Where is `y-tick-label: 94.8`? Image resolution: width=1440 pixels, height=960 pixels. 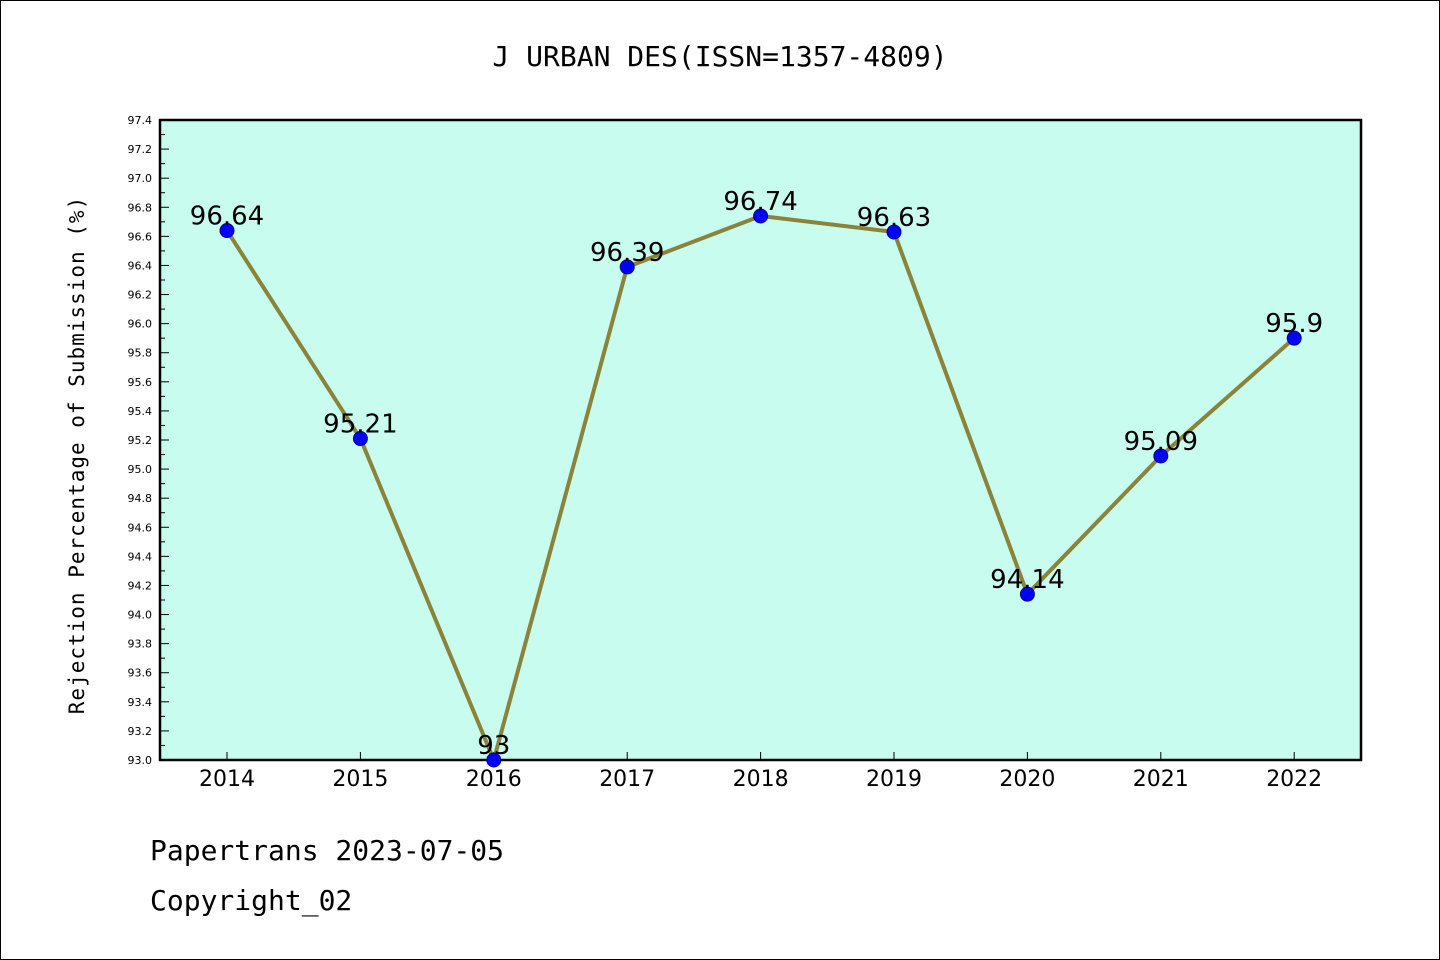 y-tick-label: 94.8 is located at coordinates (140, 498).